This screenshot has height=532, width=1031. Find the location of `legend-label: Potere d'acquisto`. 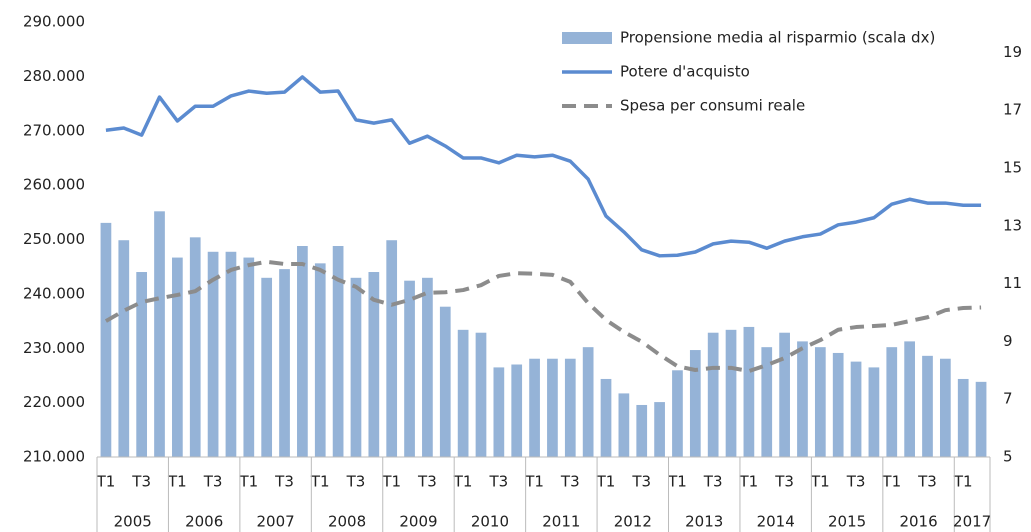

legend-label: Potere d'acquisto is located at coordinates (685, 72).